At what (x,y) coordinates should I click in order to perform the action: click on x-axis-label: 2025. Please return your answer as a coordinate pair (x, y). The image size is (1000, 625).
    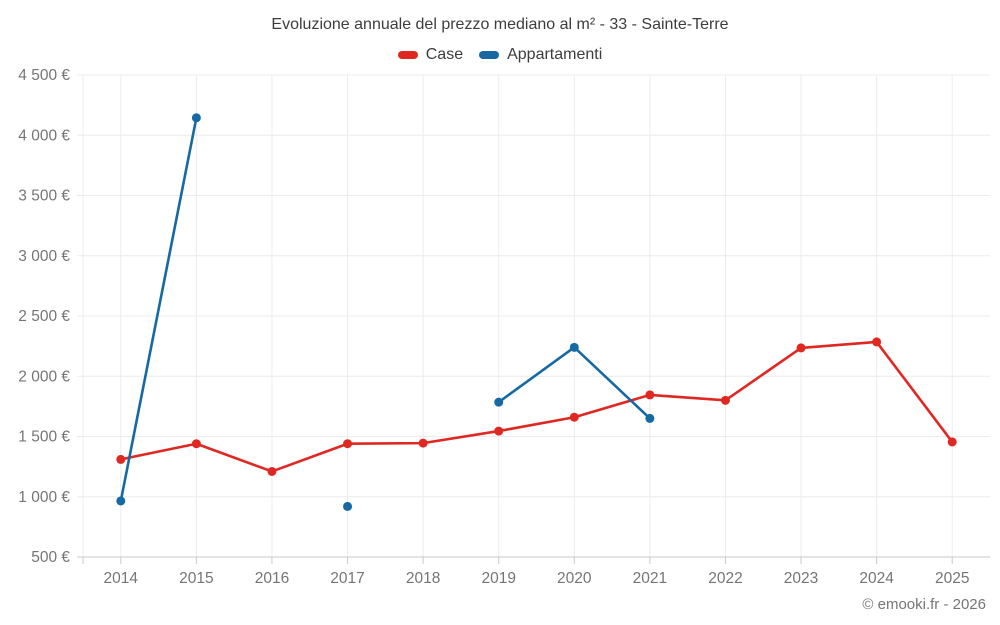
    Looking at the image, I should click on (952, 578).